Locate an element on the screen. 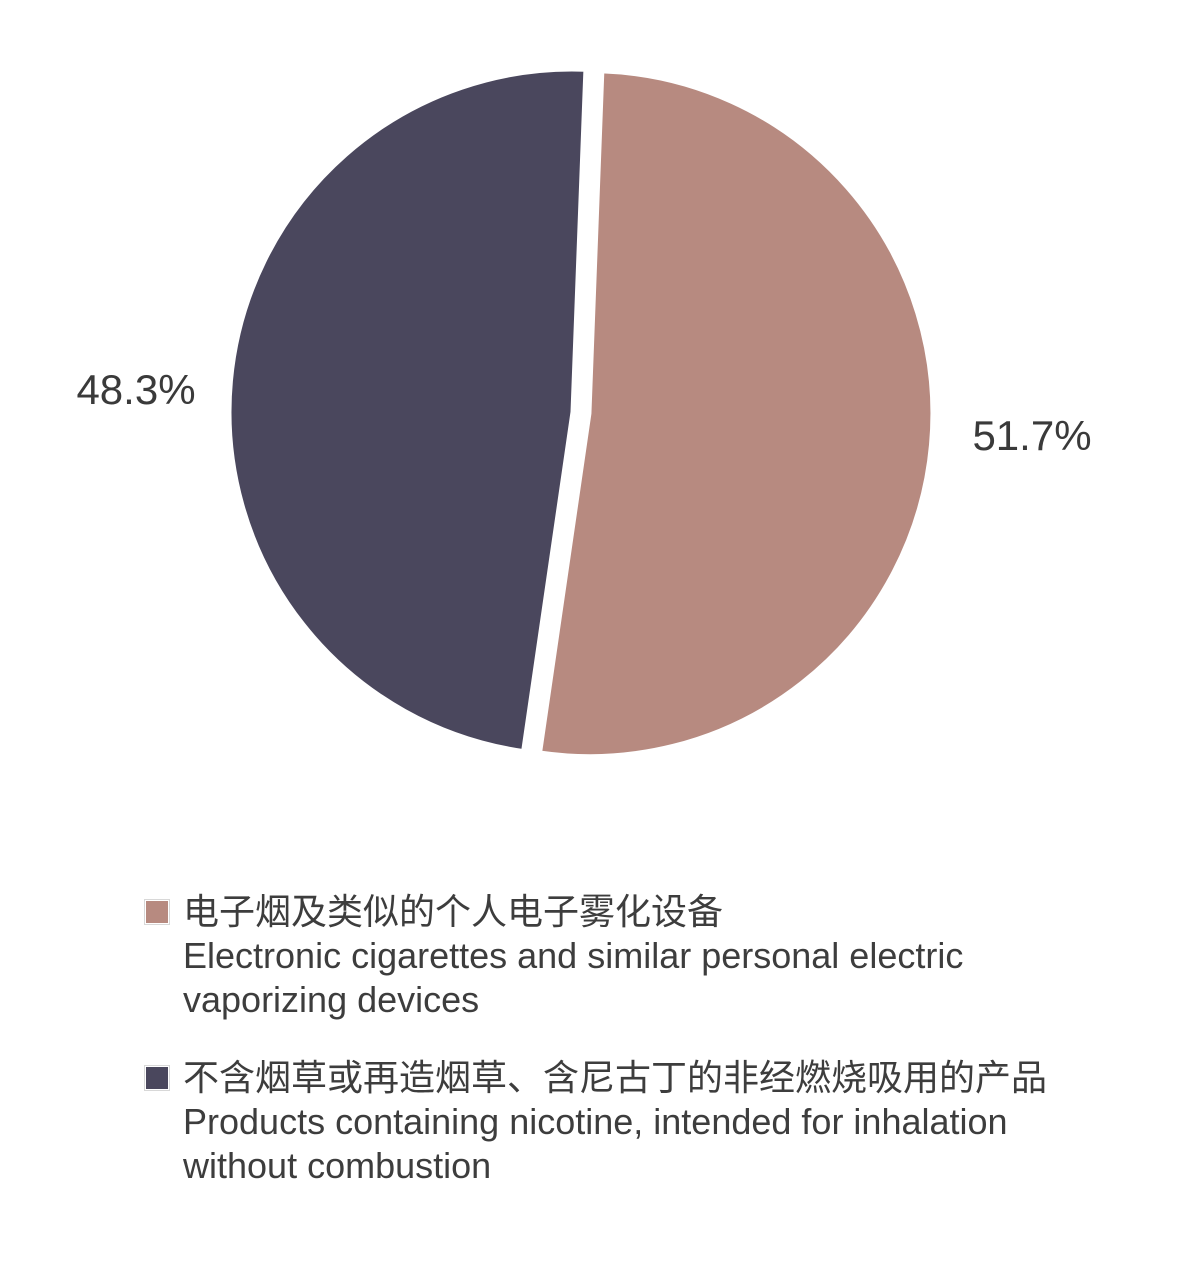  legend-label-en-line2: vaporizing devices is located at coordinates (331, 999).